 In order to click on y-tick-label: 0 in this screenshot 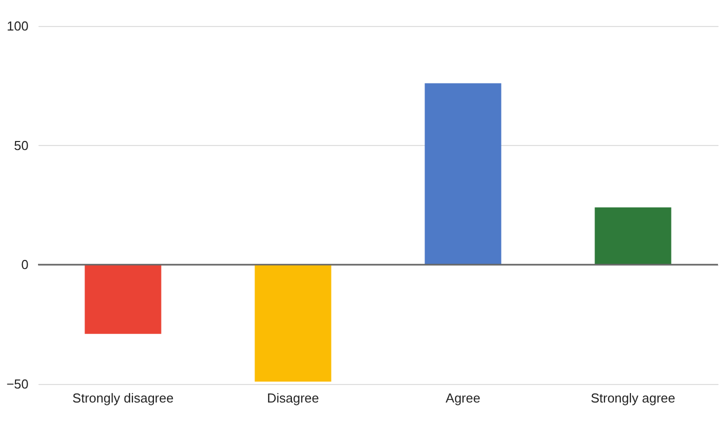, I will do `click(24, 264)`.